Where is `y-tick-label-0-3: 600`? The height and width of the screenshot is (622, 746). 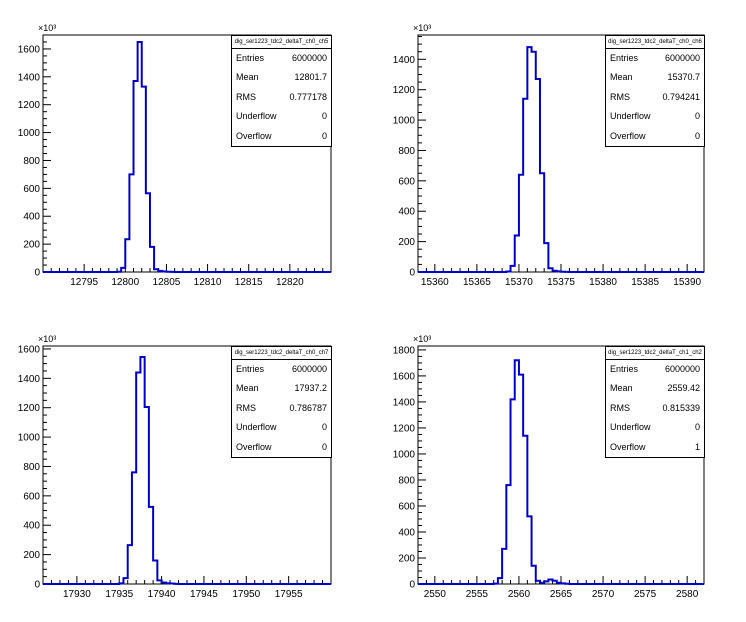
y-tick-label-0-3: 600 is located at coordinates (31, 189).